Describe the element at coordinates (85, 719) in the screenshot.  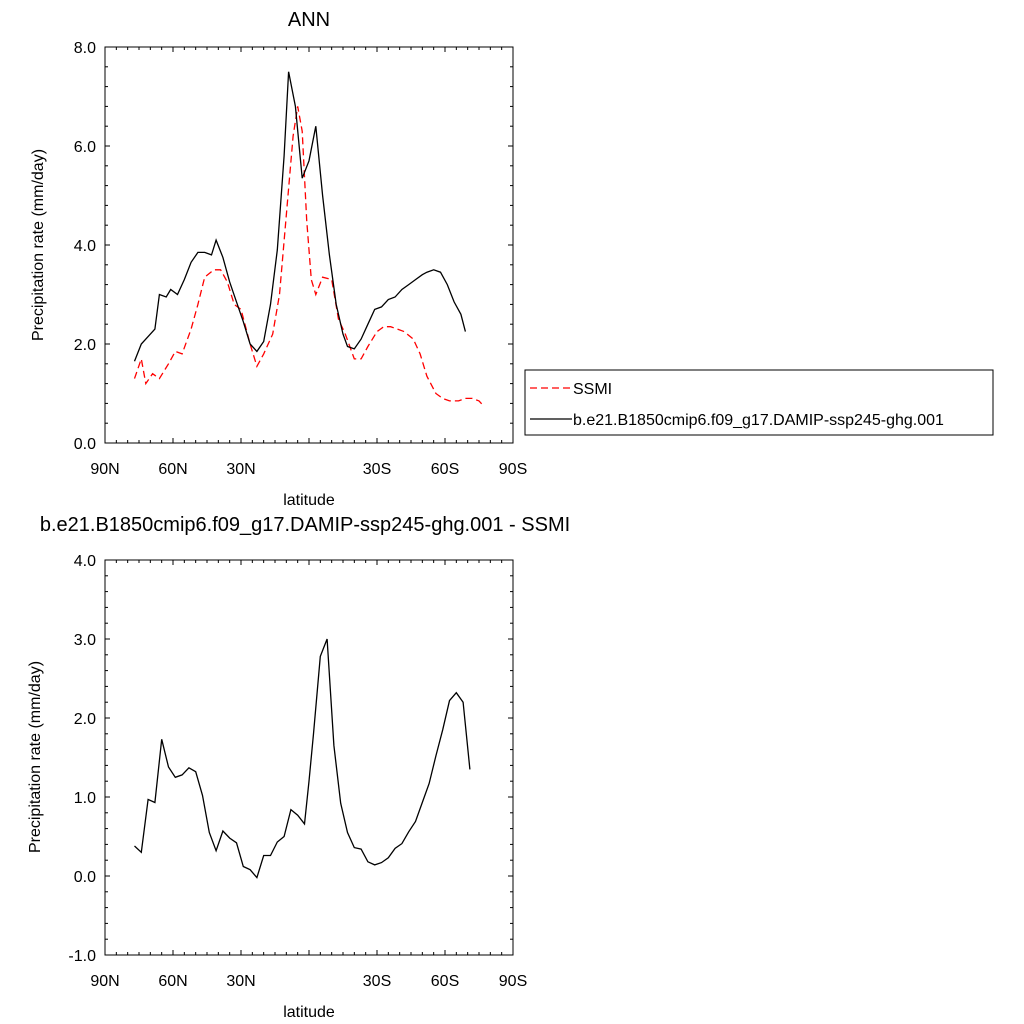
I see `bottom-y-tick-label: 2.0` at that location.